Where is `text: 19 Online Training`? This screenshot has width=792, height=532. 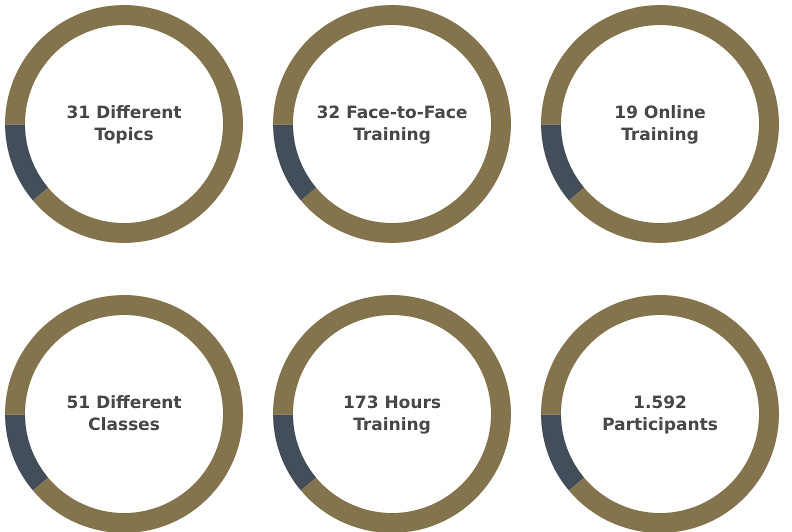 text: 19 Online Training is located at coordinates (660, 124).